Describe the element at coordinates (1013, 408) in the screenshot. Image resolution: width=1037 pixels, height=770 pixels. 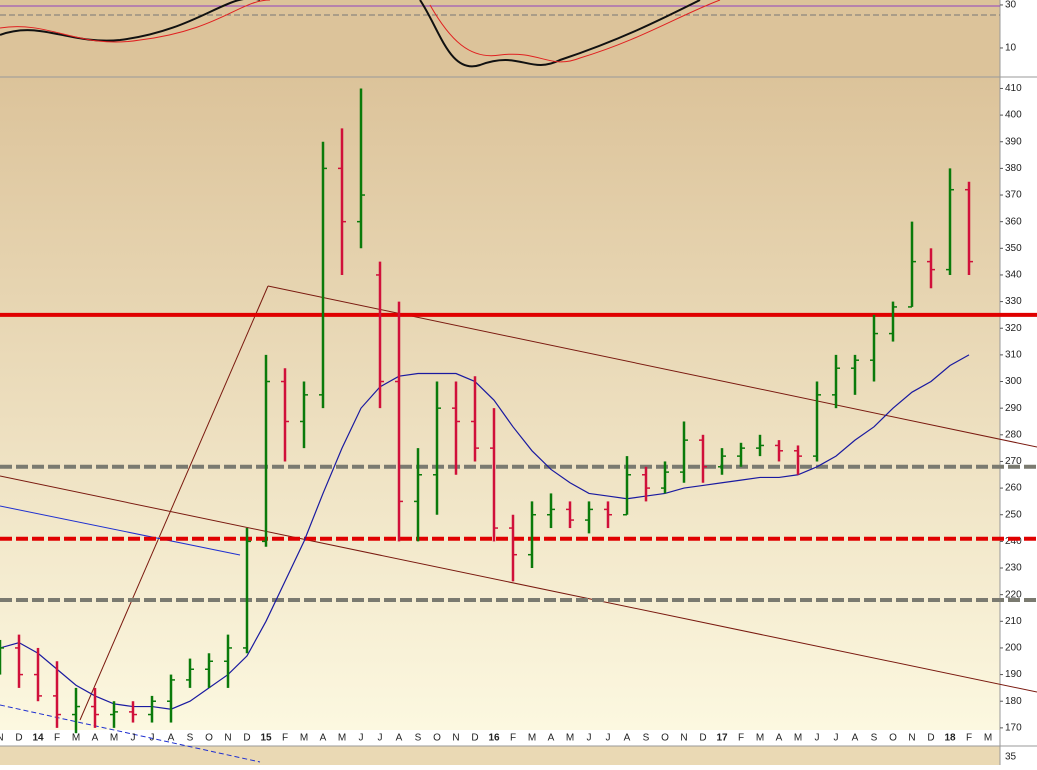
I see `y-tick-label: 290` at that location.